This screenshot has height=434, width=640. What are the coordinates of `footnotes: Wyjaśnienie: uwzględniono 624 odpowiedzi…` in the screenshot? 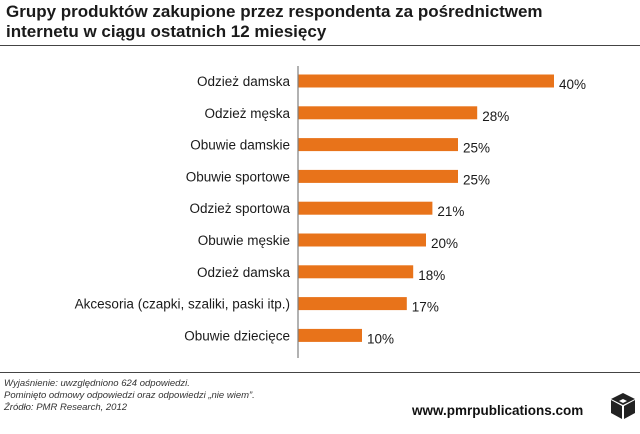 It's located at (204, 396).